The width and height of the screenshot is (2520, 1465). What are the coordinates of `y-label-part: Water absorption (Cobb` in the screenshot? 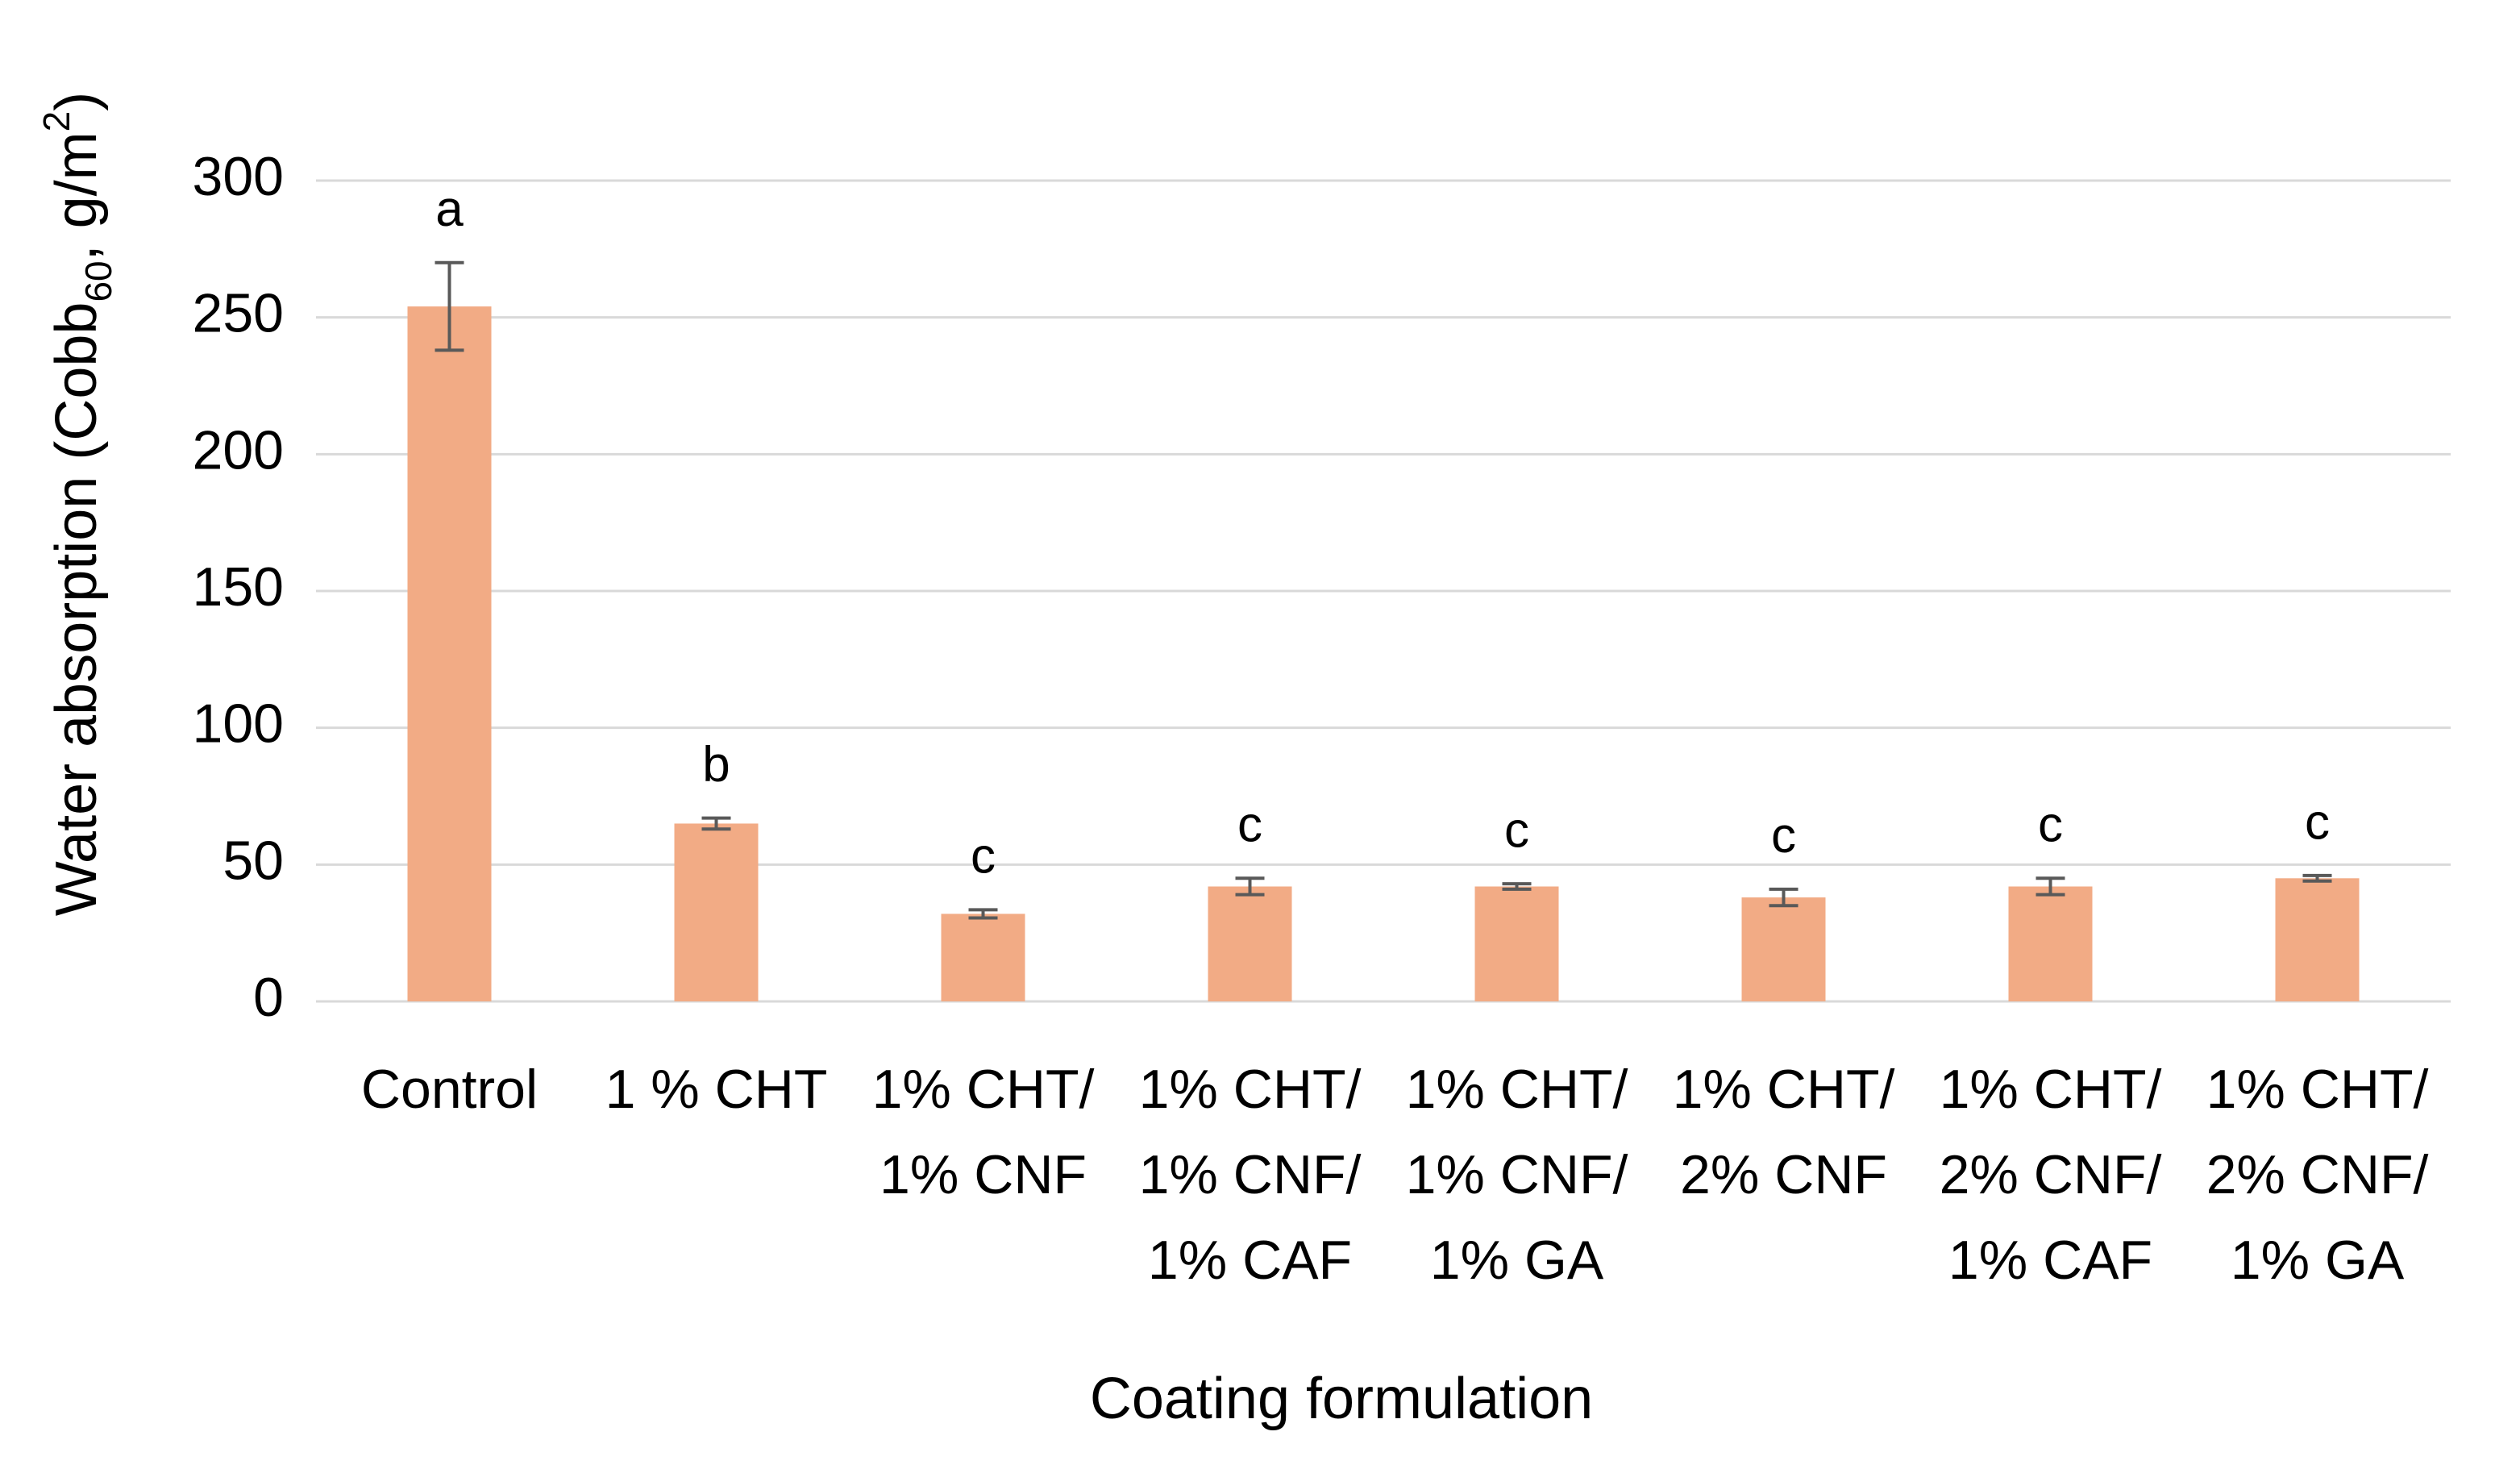 It's located at (76, 609).